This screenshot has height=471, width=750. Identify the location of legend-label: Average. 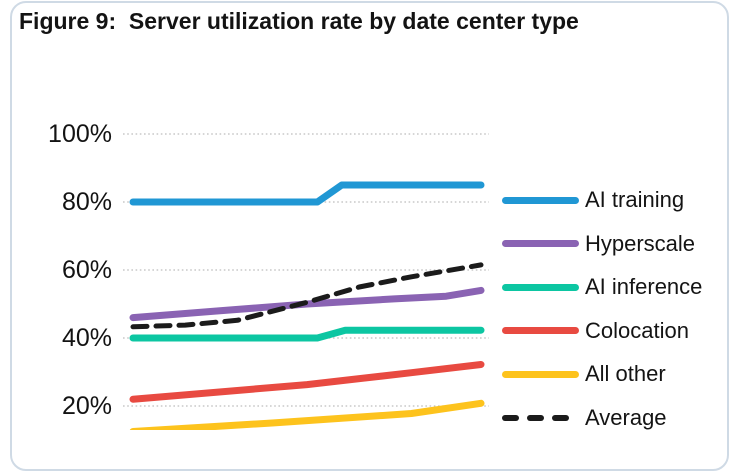
(626, 417).